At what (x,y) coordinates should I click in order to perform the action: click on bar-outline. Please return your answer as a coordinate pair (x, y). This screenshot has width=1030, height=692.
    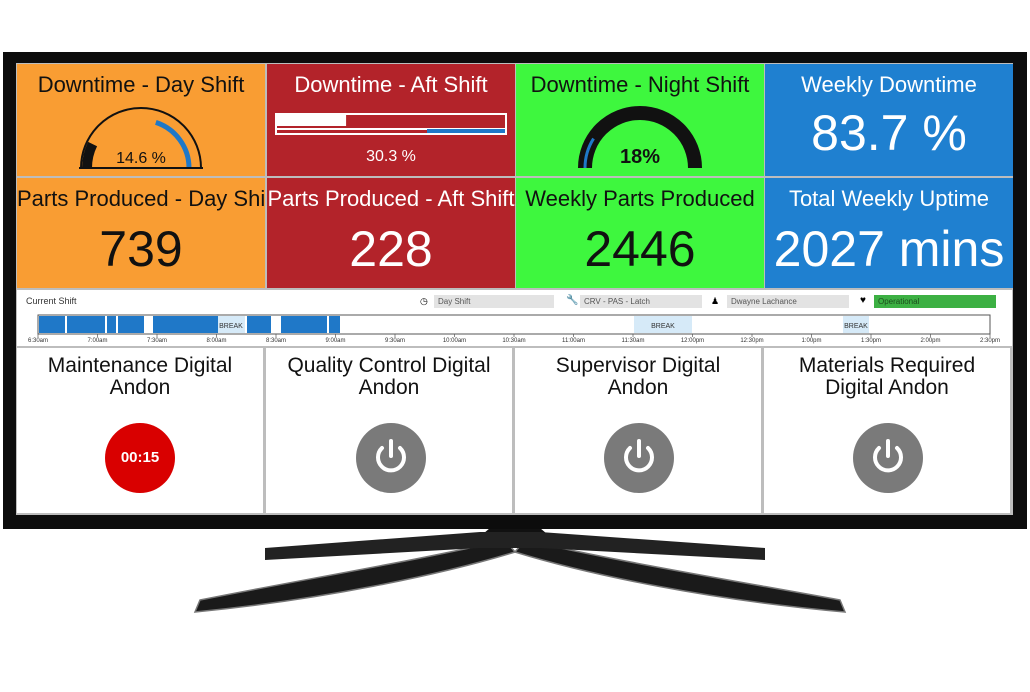
    Looking at the image, I should click on (391, 124).